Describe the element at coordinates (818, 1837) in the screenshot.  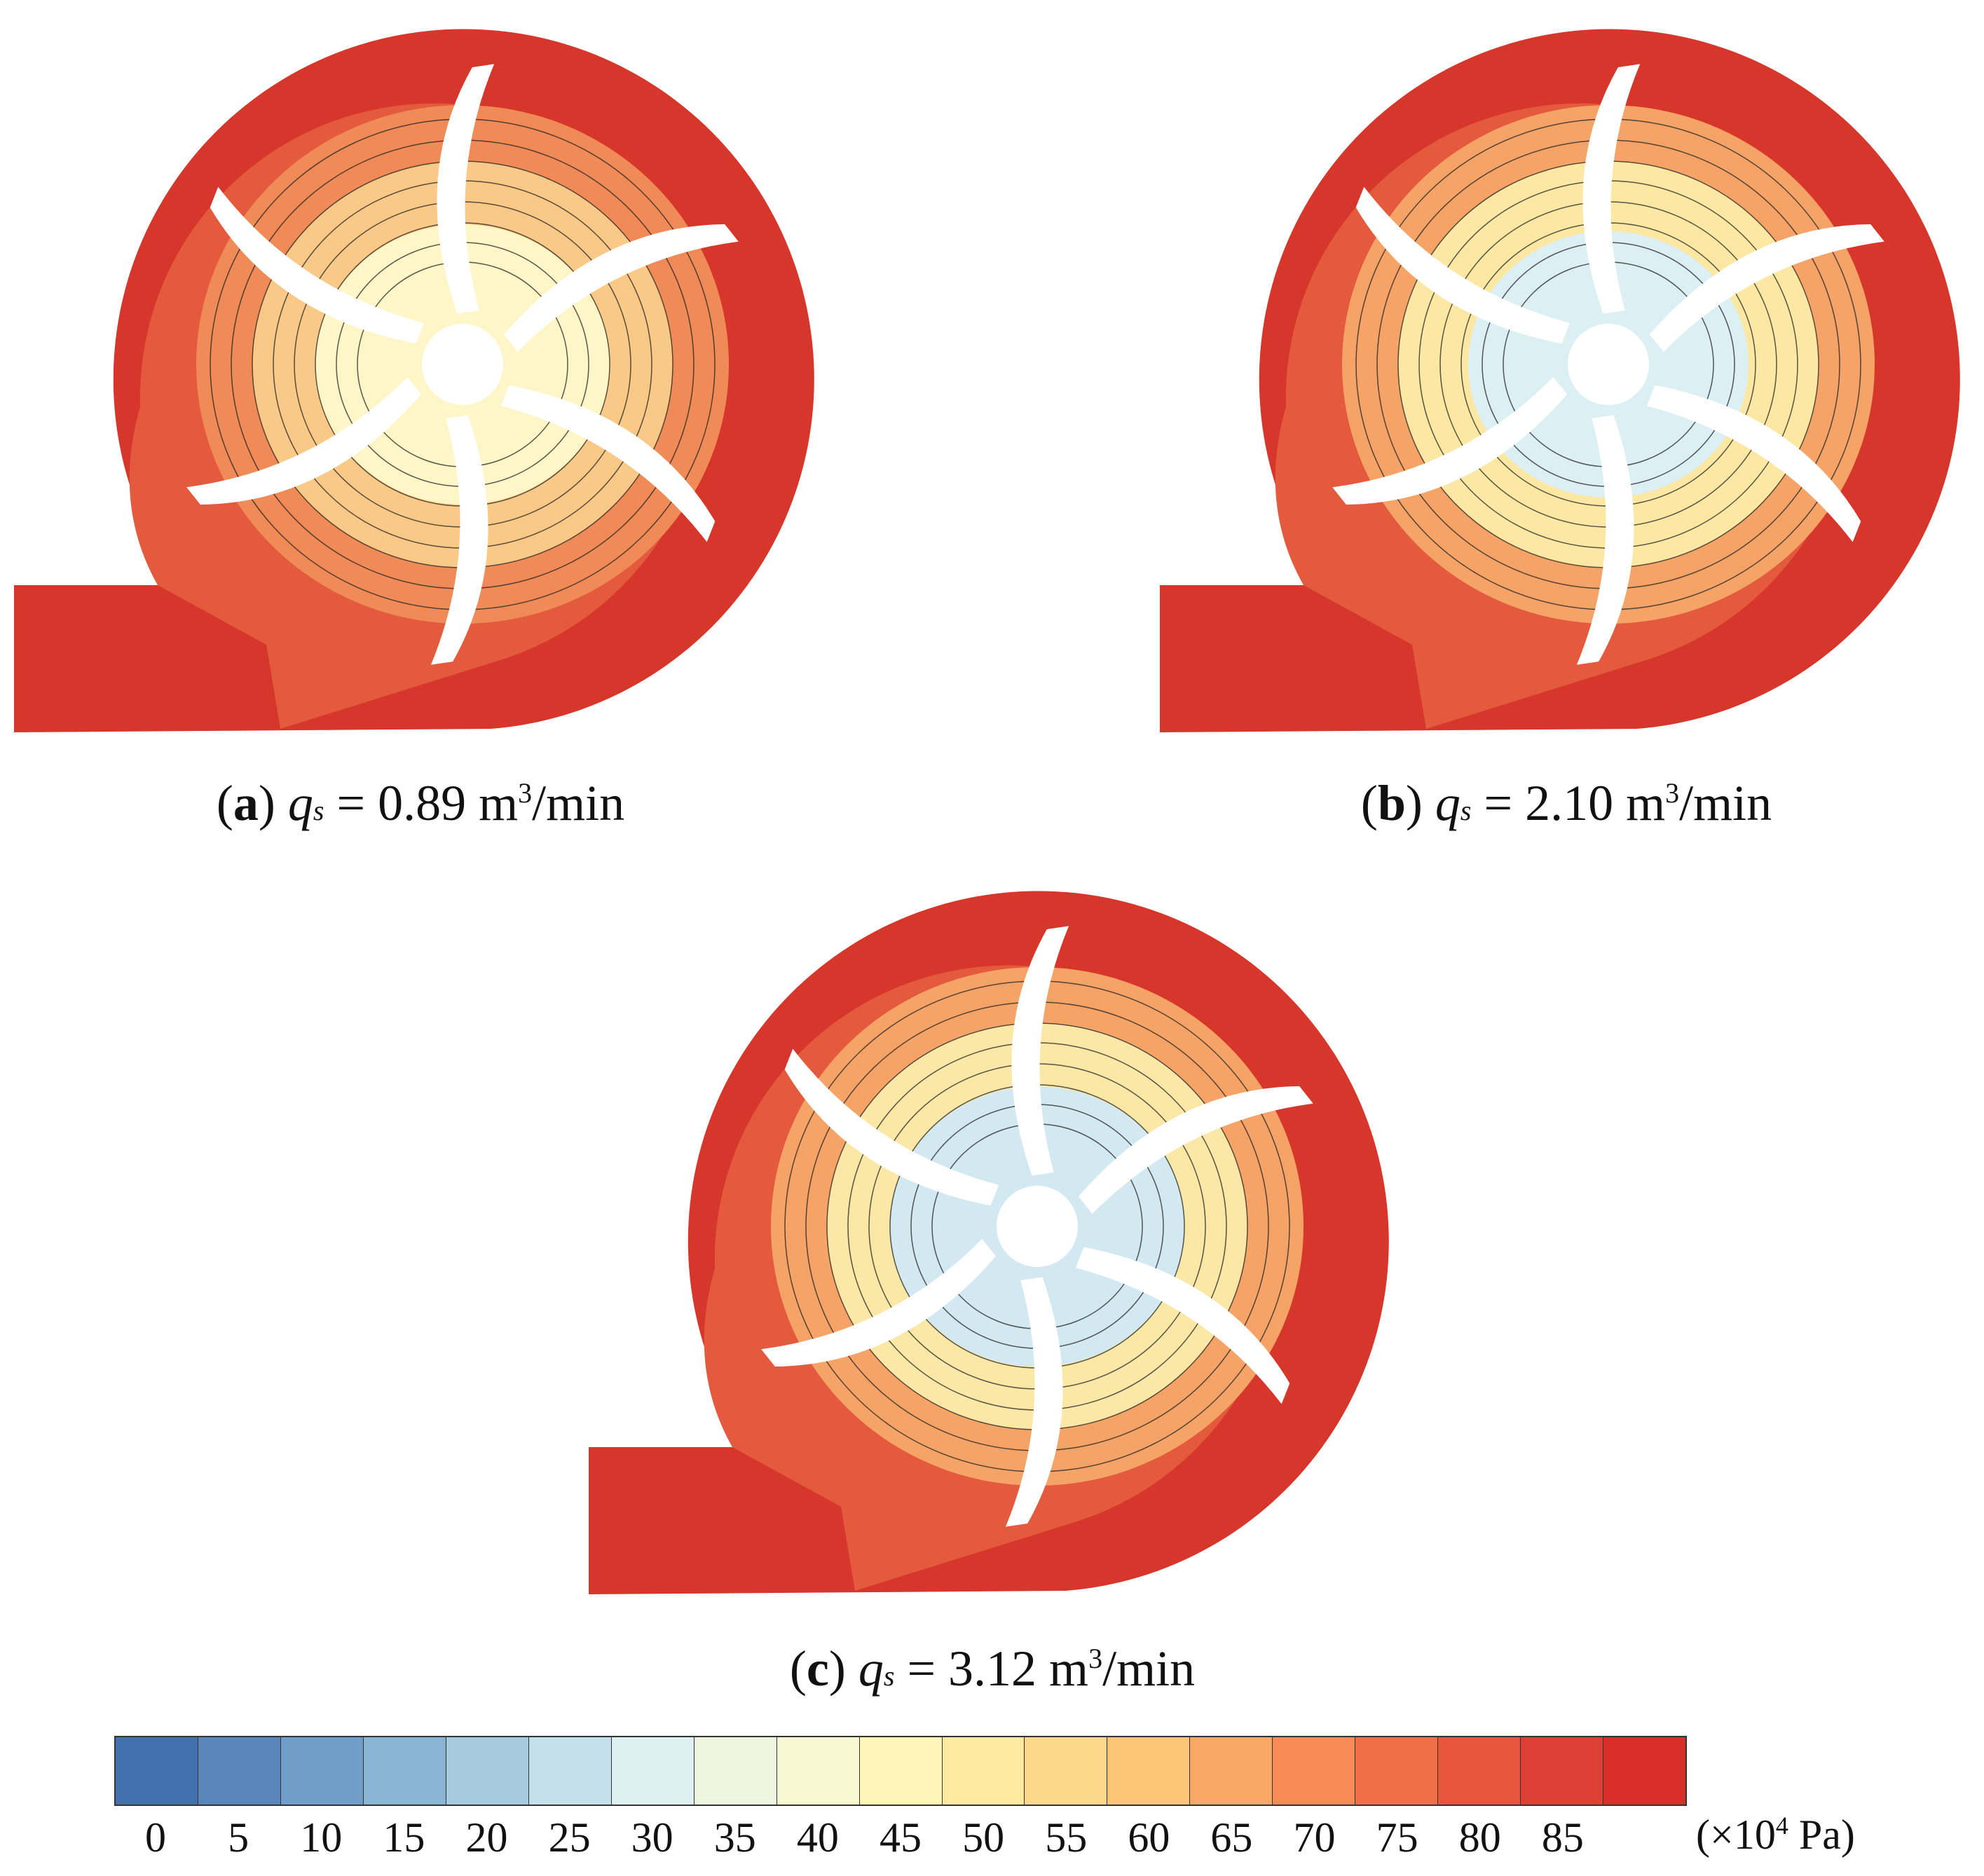
I see `colorbar-tick-label: 40` at that location.